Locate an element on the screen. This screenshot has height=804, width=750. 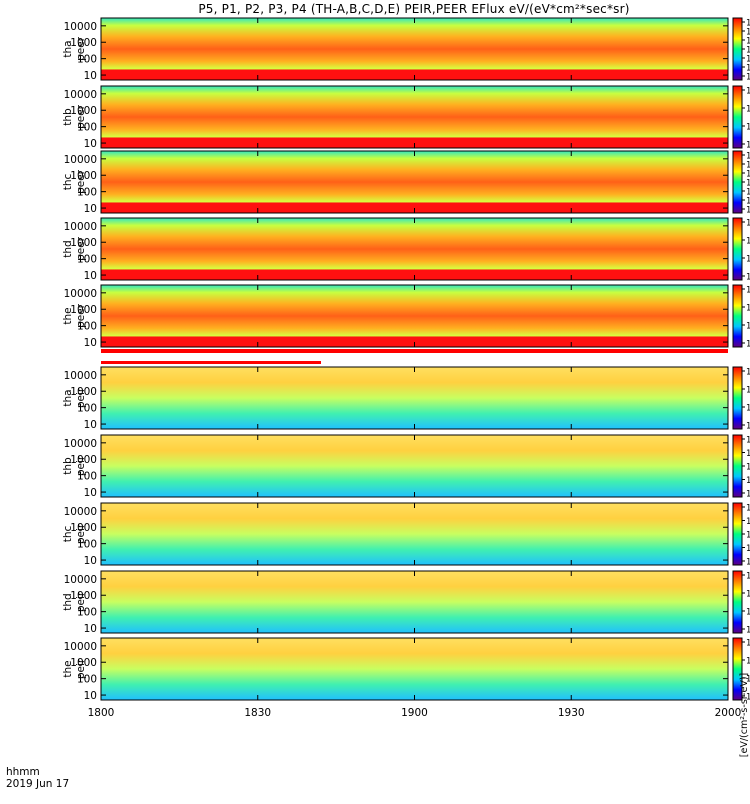
x-tick-label: 1830 is located at coordinates (257, 713).